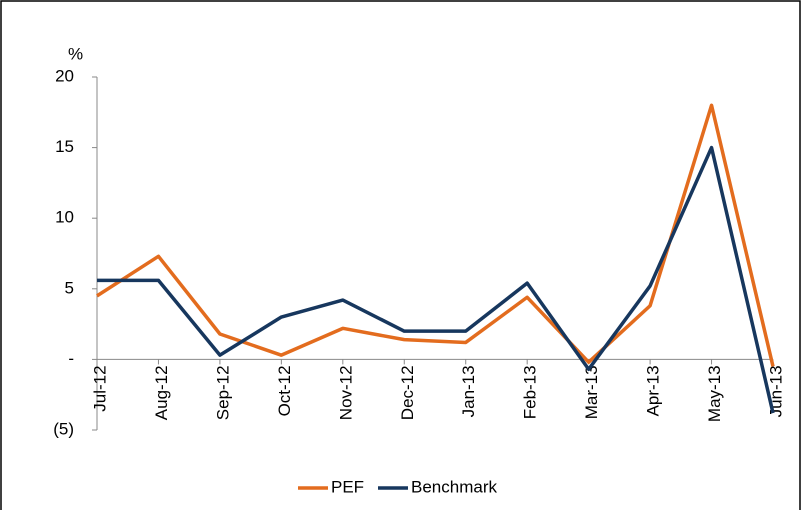  What do you see at coordinates (64, 146) in the screenshot?
I see `y-tick-label: 15` at bounding box center [64, 146].